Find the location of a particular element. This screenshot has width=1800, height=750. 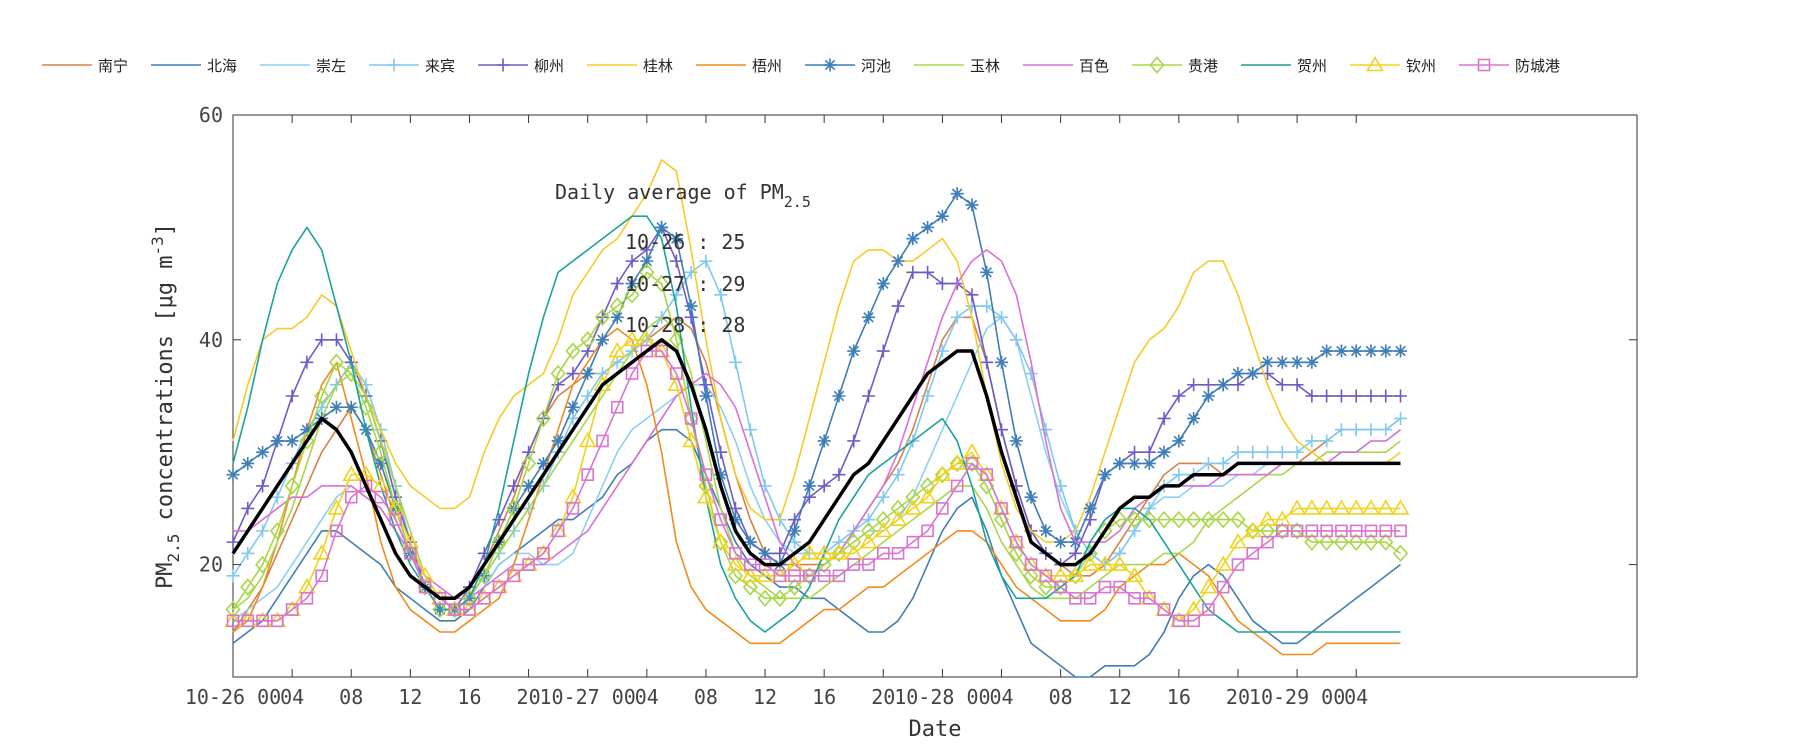

x-tick-label: 10-26 00 is located at coordinates (233, 697).